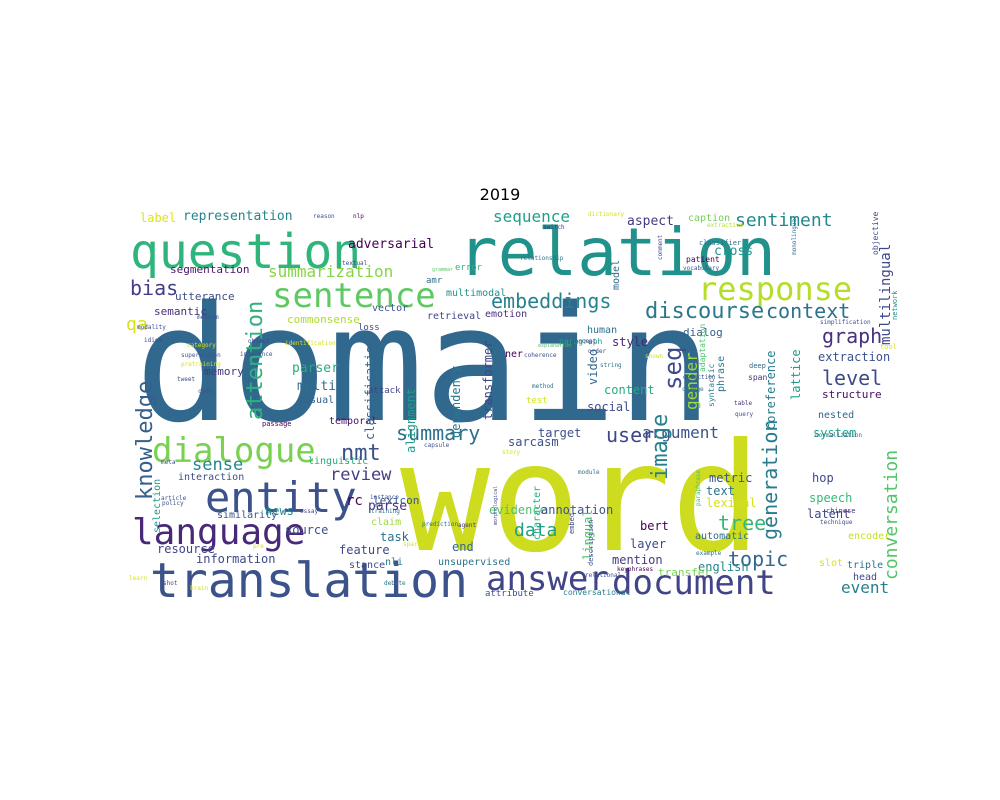 This screenshot has height=800, width=1000. I want to click on cloud-word: adversarial, so click(391, 244).